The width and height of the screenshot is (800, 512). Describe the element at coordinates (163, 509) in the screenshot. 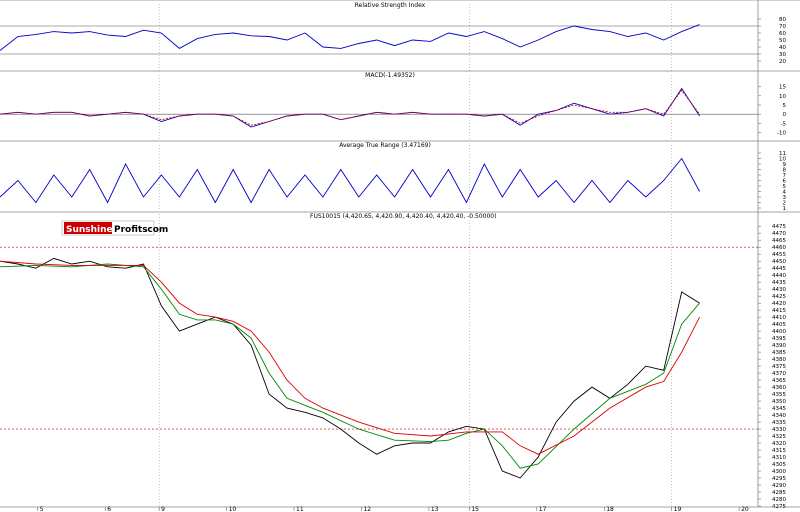

I see `x-tick-label-2: 9` at that location.